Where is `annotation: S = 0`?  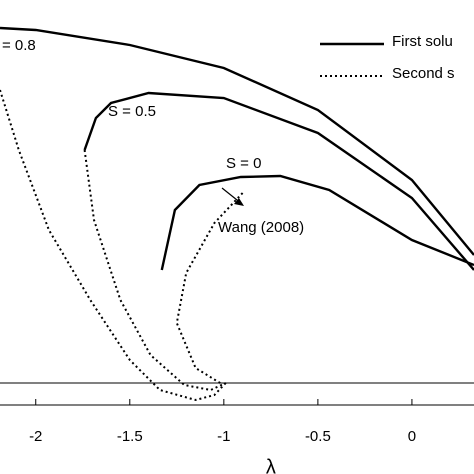
annotation: S = 0 is located at coordinates (243, 163).